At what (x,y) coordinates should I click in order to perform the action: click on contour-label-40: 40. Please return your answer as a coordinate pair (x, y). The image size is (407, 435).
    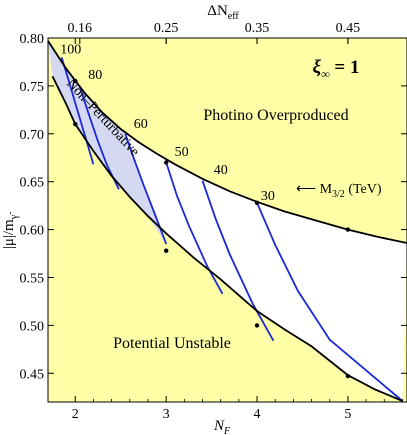
    Looking at the image, I should click on (221, 170).